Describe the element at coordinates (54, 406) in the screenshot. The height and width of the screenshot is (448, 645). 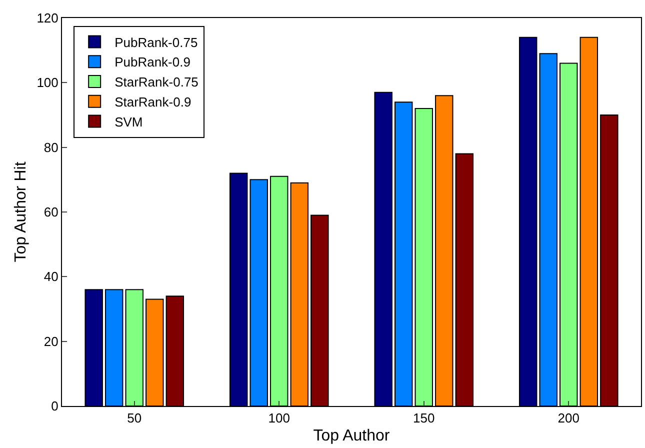
I see `y-tick-label: 0` at that location.